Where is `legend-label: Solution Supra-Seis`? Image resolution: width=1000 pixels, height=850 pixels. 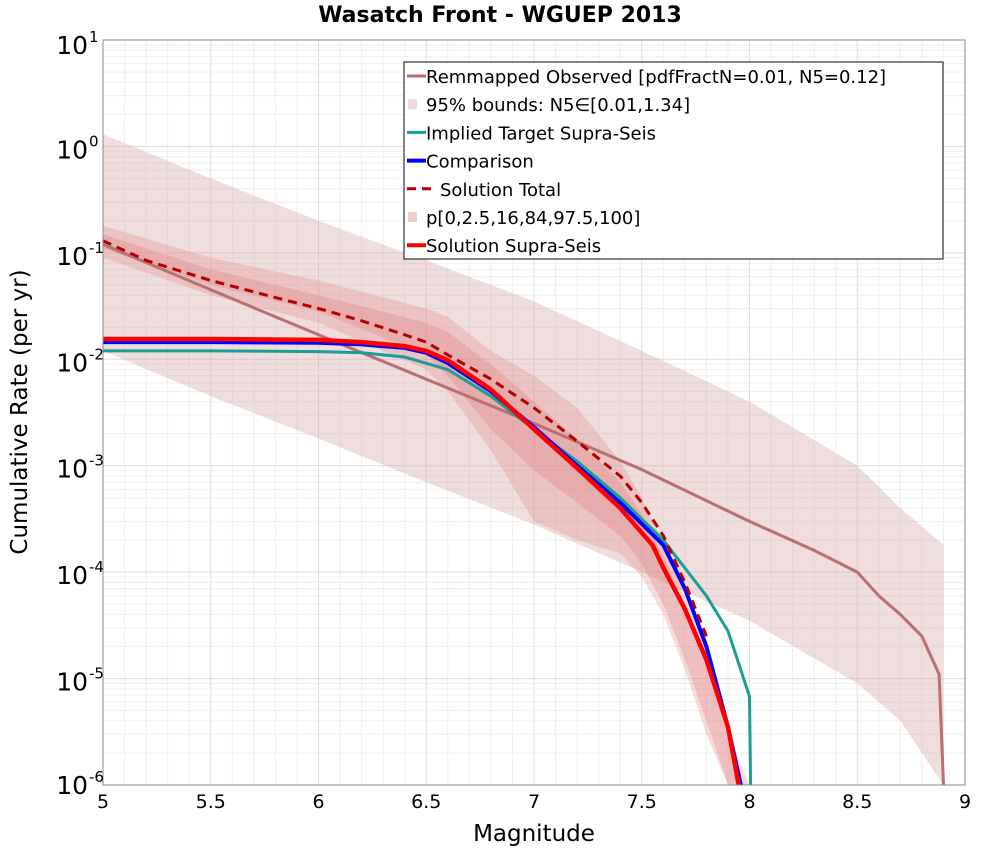
legend-label: Solution Supra-Seis is located at coordinates (513, 246).